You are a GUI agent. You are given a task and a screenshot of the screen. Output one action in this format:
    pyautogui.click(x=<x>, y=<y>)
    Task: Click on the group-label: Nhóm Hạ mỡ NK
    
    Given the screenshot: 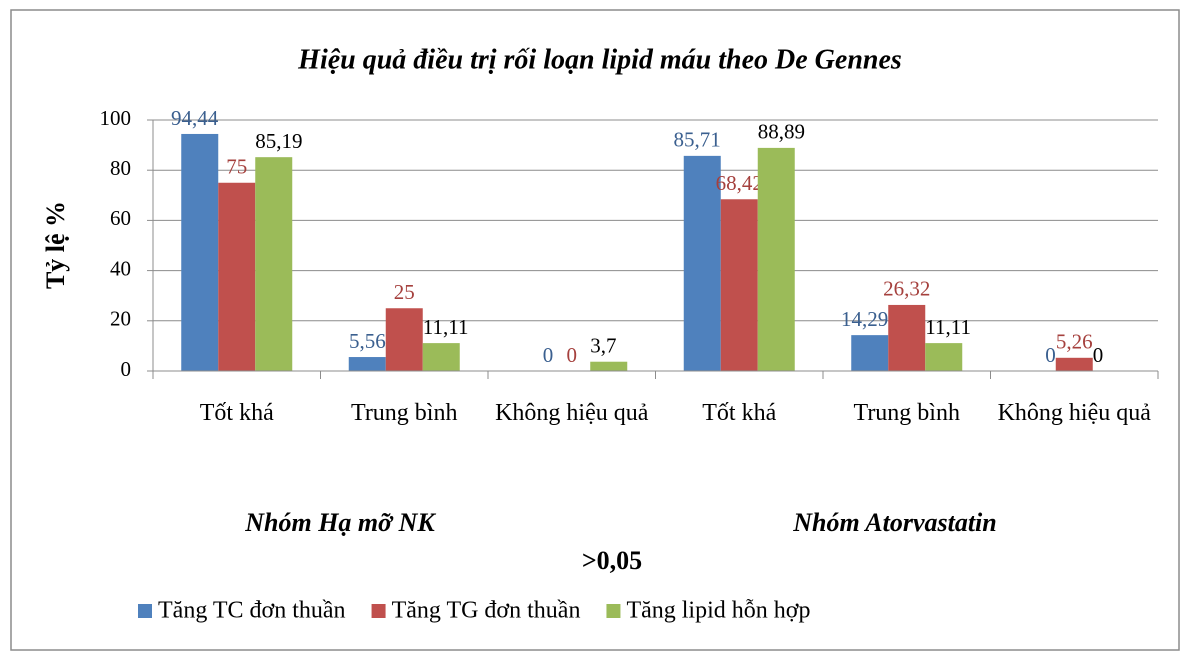 What is the action you would take?
    pyautogui.click(x=340, y=522)
    